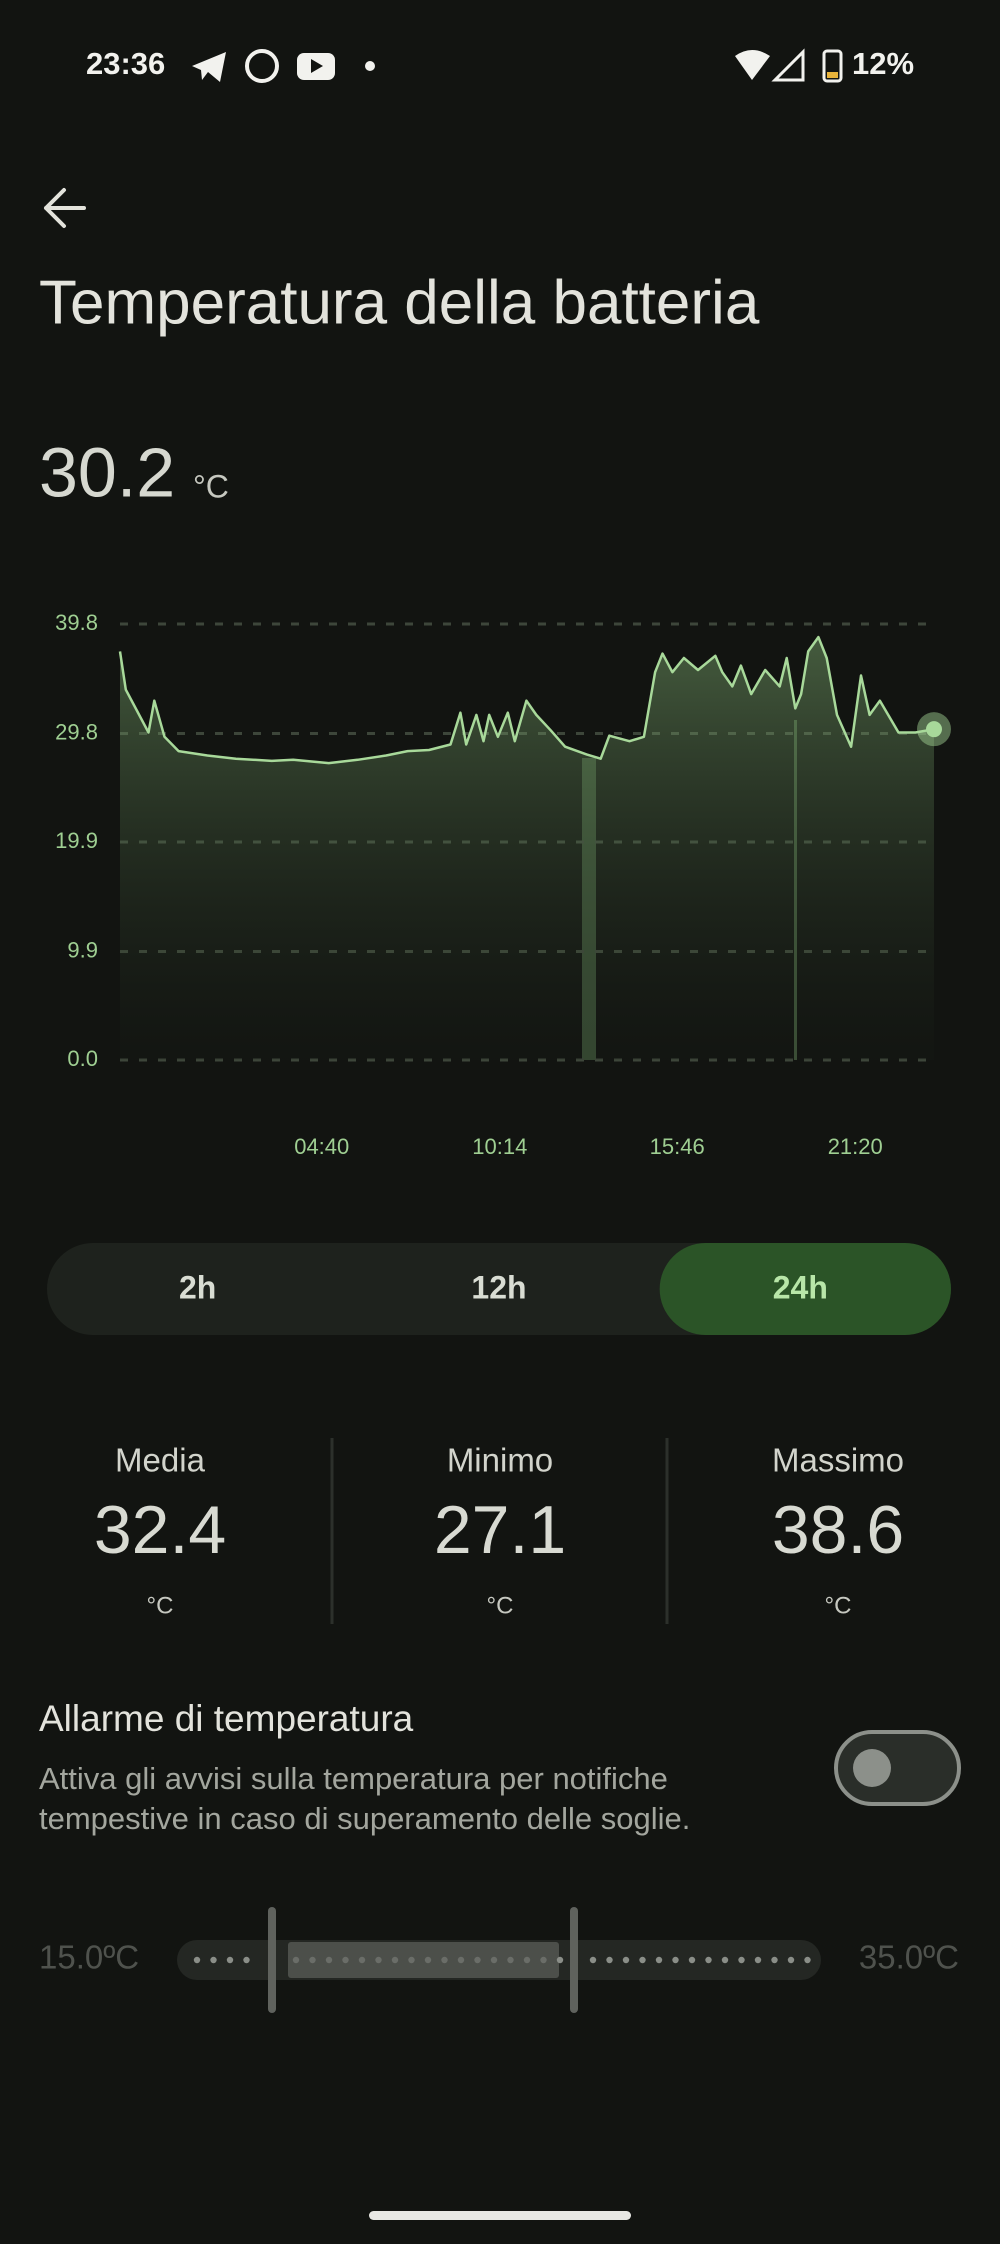 This screenshot has height=2244, width=1000. What do you see at coordinates (107, 472) in the screenshot?
I see `current-temperature: 30.2` at bounding box center [107, 472].